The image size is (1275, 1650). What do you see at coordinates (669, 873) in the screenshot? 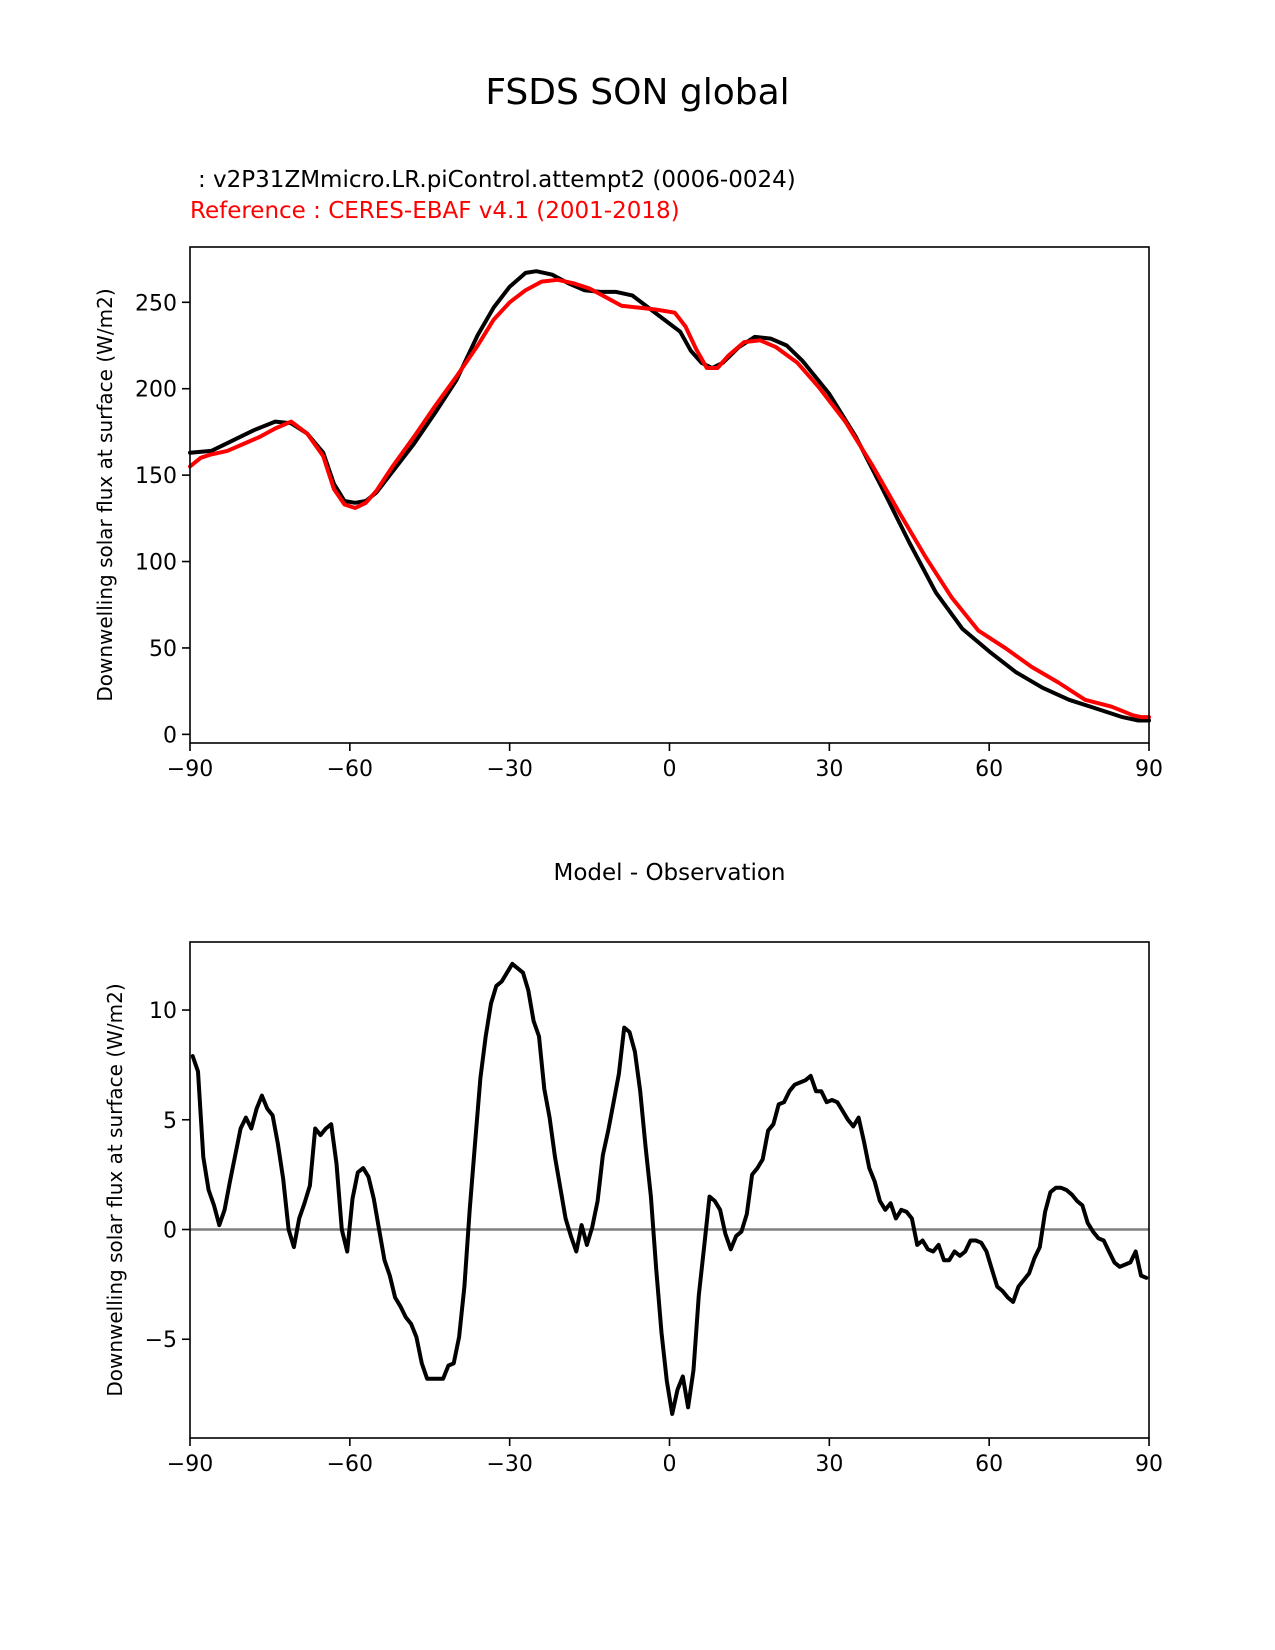
I see `diff-panel-title: Model - Observation` at bounding box center [669, 873].